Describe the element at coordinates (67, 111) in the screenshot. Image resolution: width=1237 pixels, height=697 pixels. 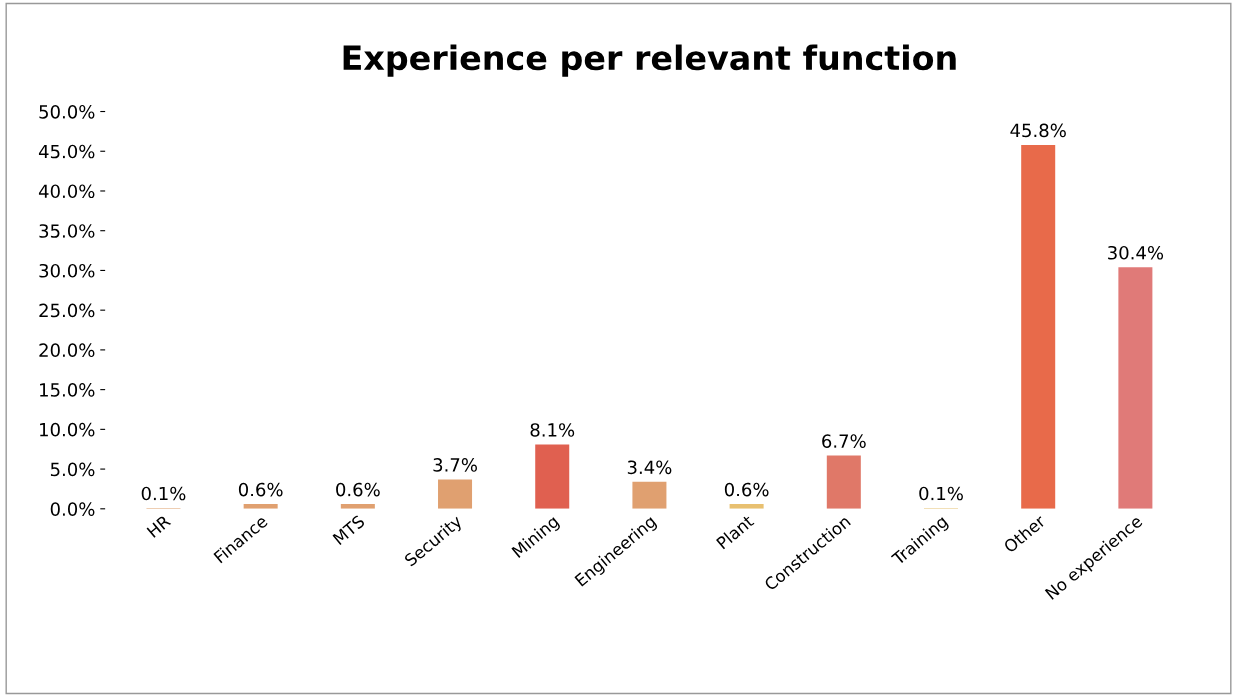
I see `y-tick-label: 50.0%` at that location.